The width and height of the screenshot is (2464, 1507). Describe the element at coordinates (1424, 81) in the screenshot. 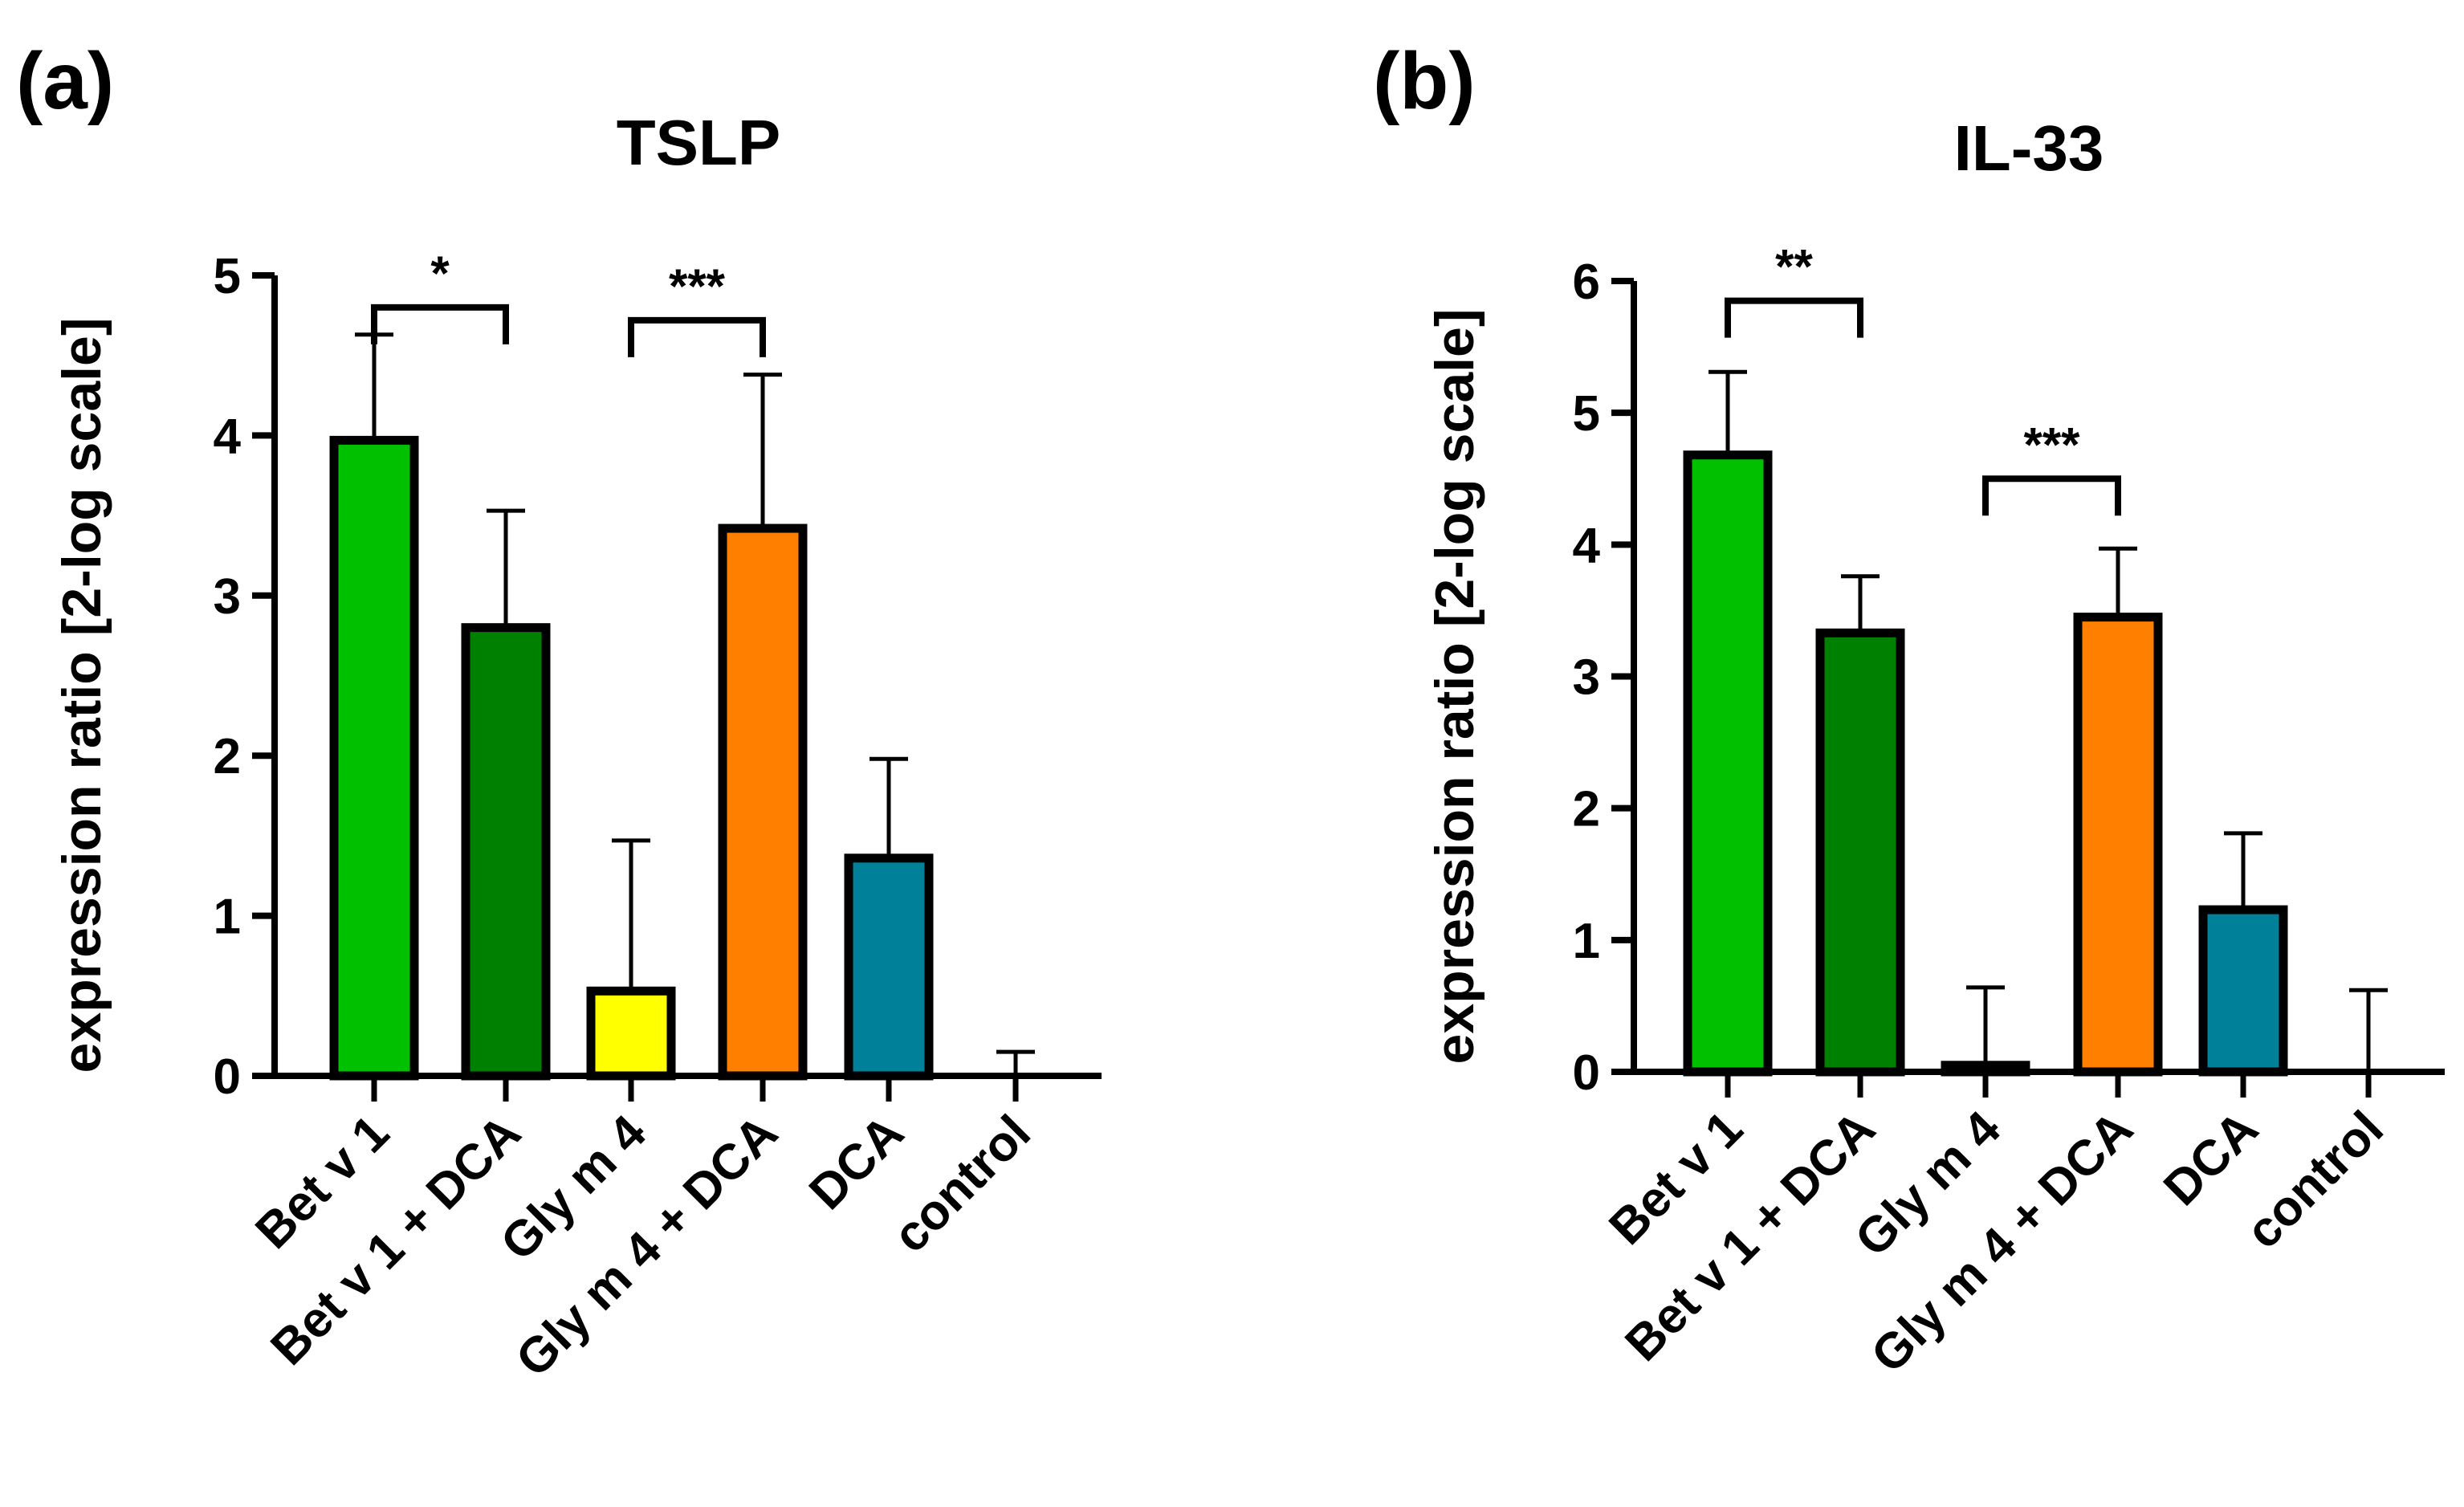

I see `panel-label-b: (b)` at that location.